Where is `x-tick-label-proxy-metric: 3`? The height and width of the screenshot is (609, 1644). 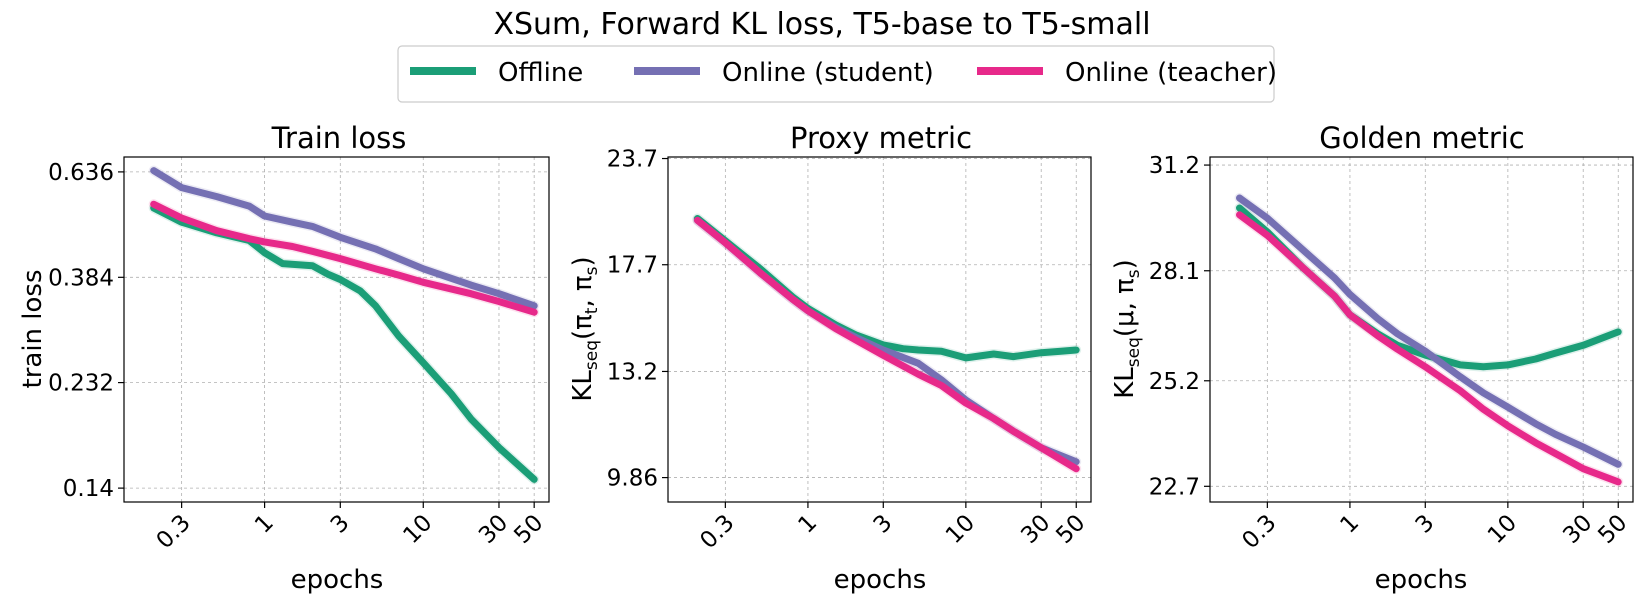 x-tick-label-proxy-metric: 3 is located at coordinates (883, 524).